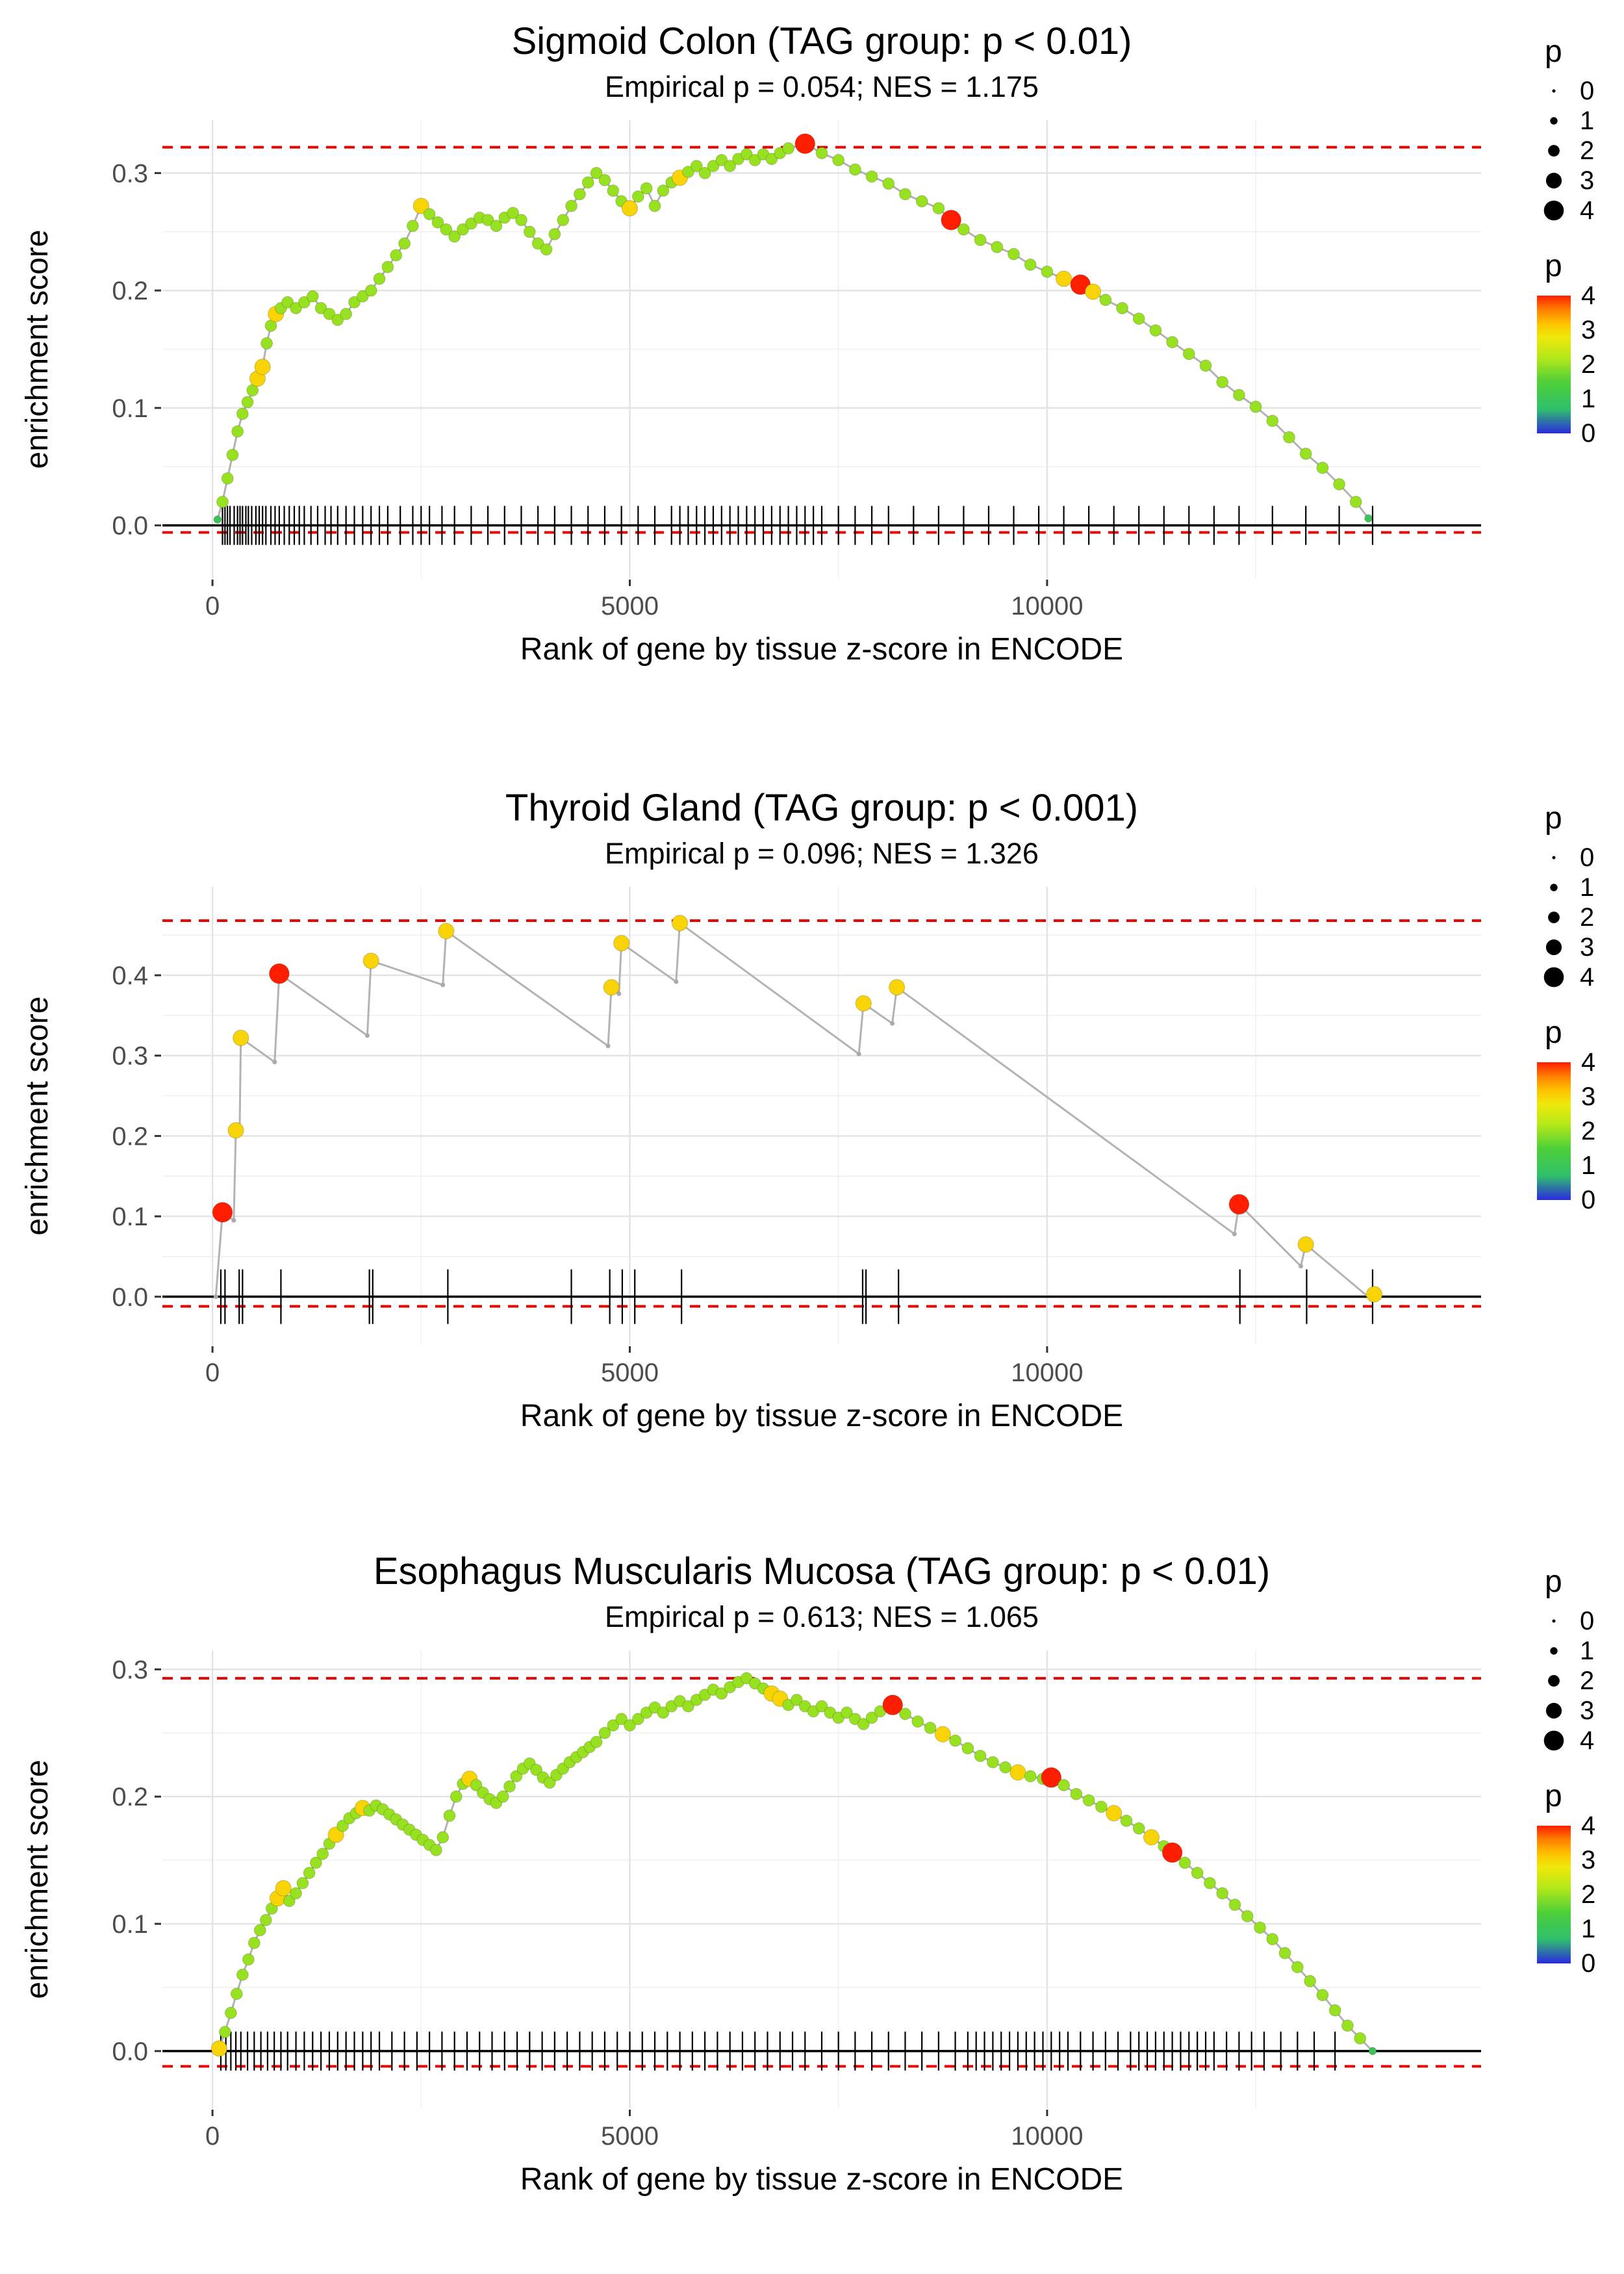 This screenshot has width=1624, height=2274. I want to click on panel-title: Sigmoid Colon (TAG group: p < 0.01), so click(821, 41).